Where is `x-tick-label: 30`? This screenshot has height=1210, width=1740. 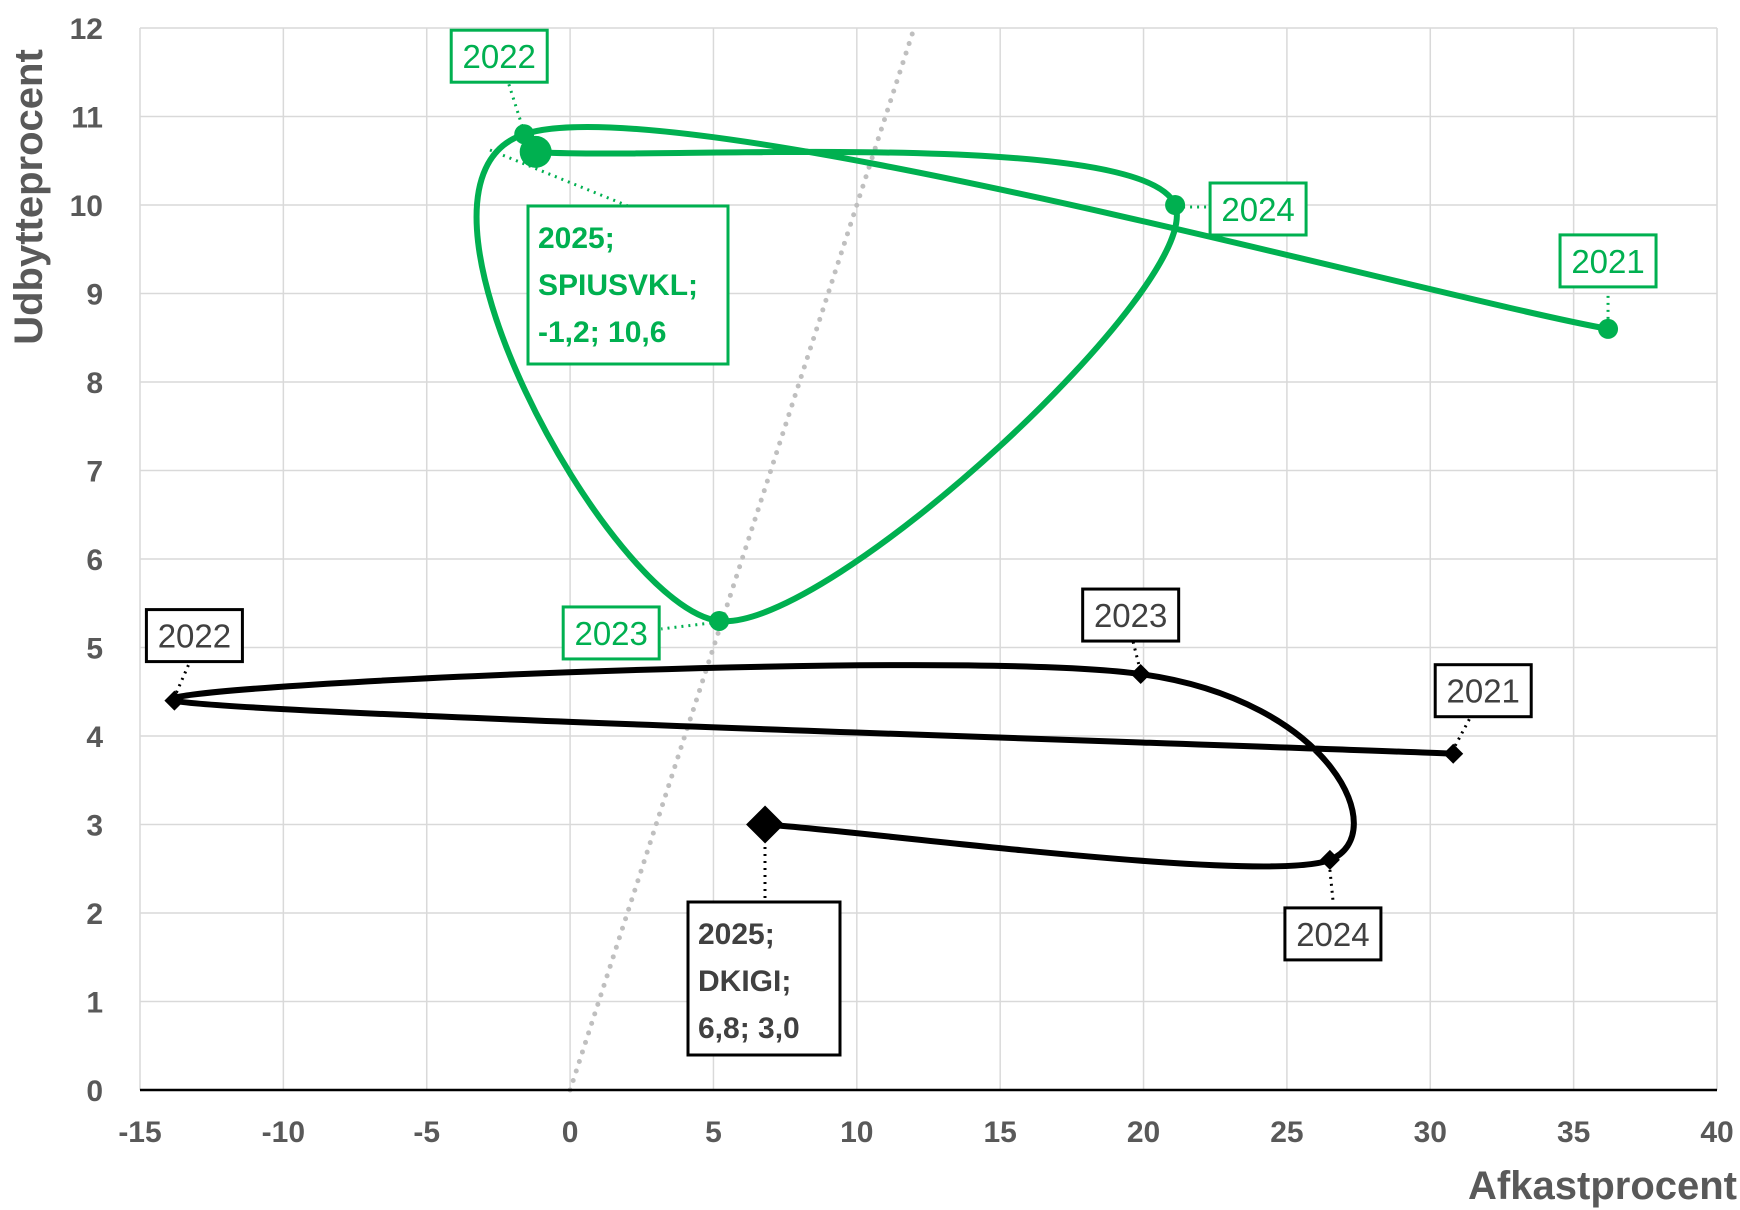
x-tick-label: 30 is located at coordinates (1430, 1132).